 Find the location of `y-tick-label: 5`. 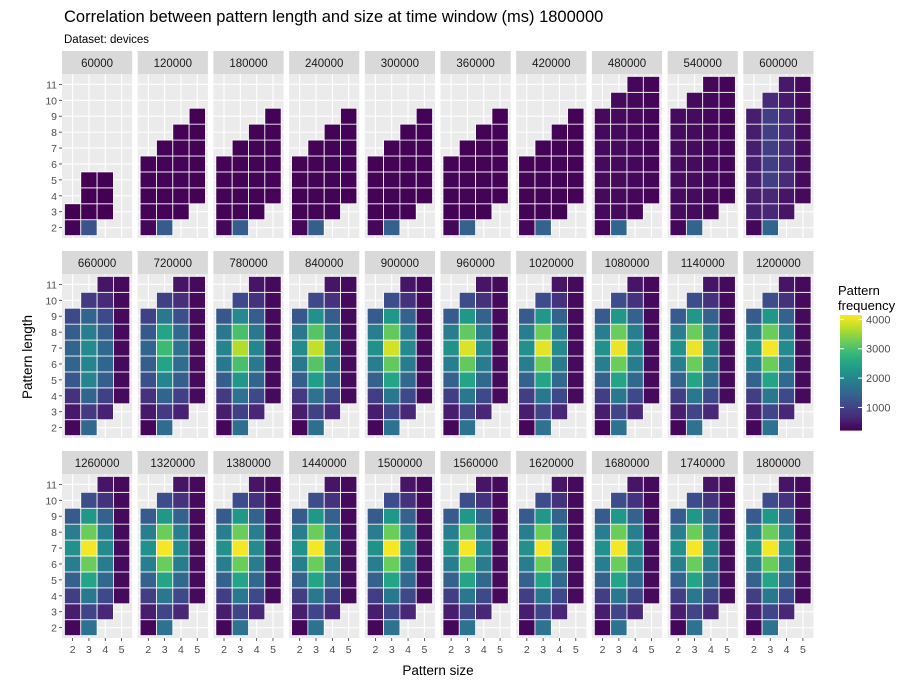

y-tick-label: 5 is located at coordinates (54, 381).